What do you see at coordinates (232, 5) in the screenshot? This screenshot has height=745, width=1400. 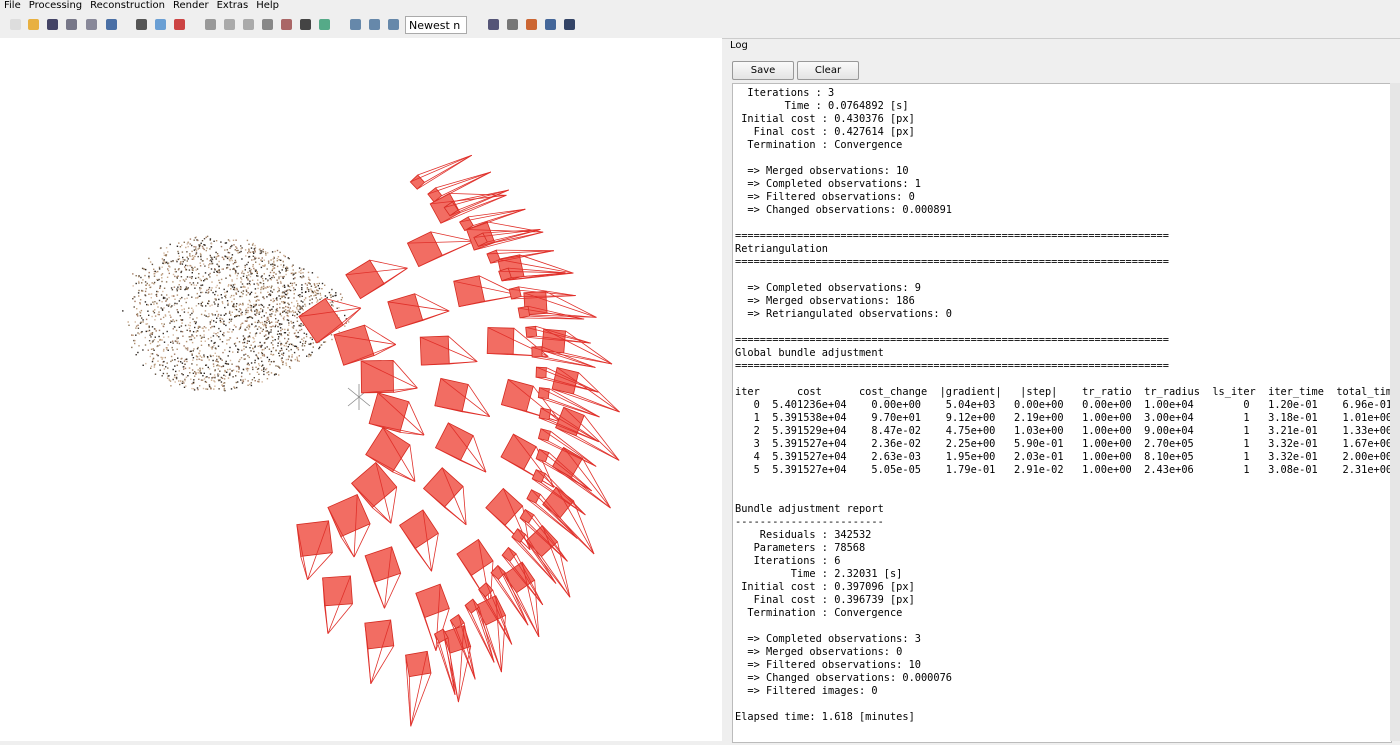 I see `menu-item: Extras` at bounding box center [232, 5].